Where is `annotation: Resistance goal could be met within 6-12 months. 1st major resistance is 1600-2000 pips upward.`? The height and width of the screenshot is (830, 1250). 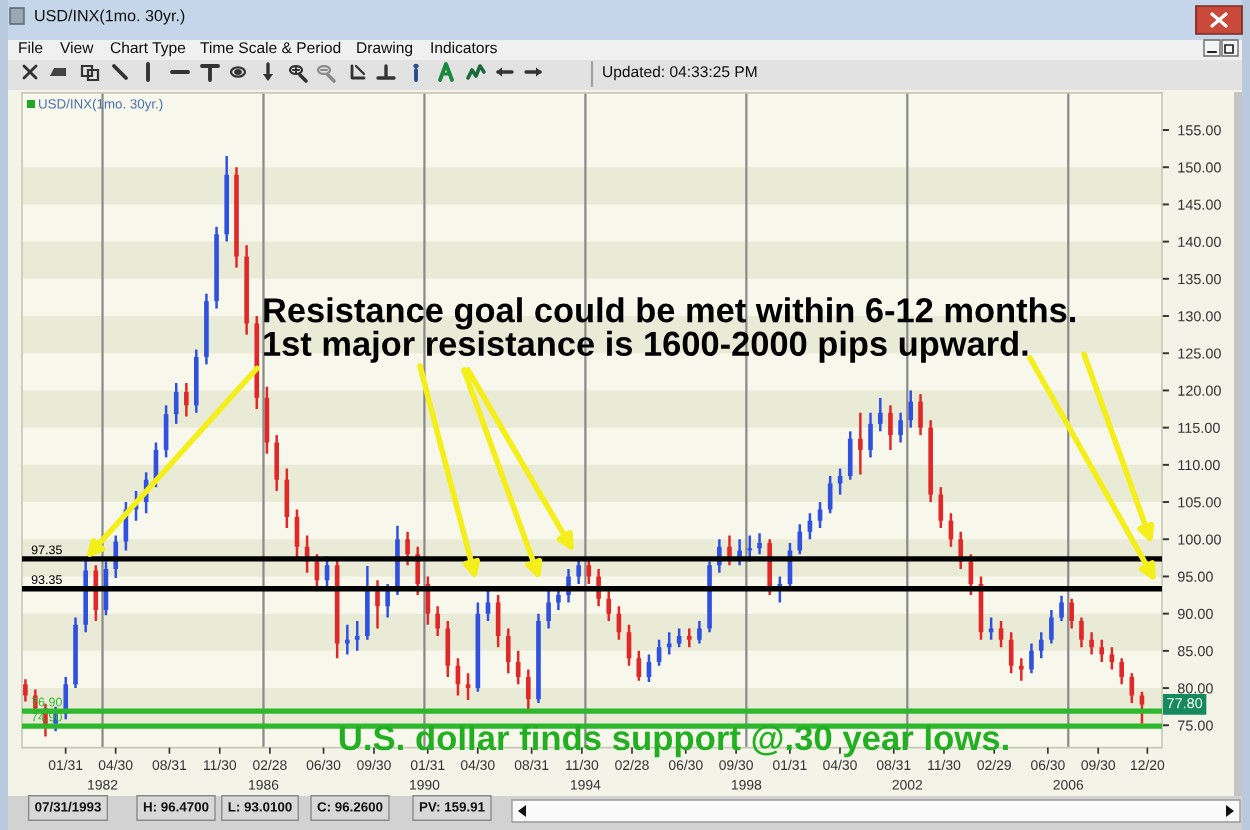 annotation: Resistance goal could be met within 6-12 months. 1st major resistance is 1600-2000 pips upward. is located at coordinates (669, 330).